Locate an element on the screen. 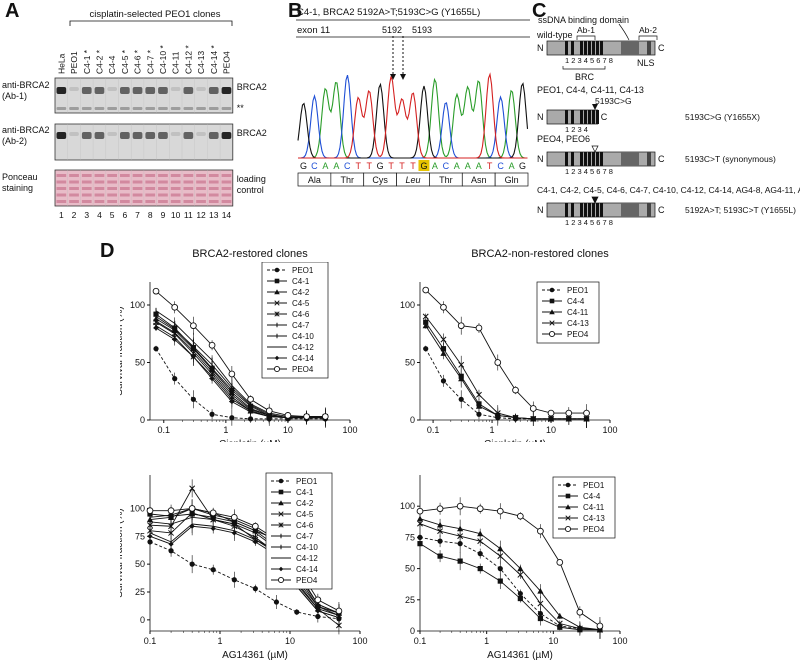  brc-numbers: 1 2 3 4 5 6 7 8 is located at coordinates (589, 60).